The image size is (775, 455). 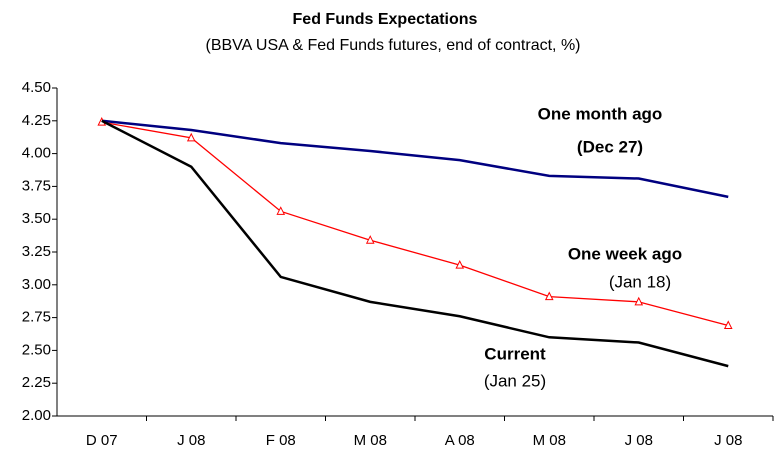 I want to click on y-tick-label: 3.00, so click(x=36, y=284).